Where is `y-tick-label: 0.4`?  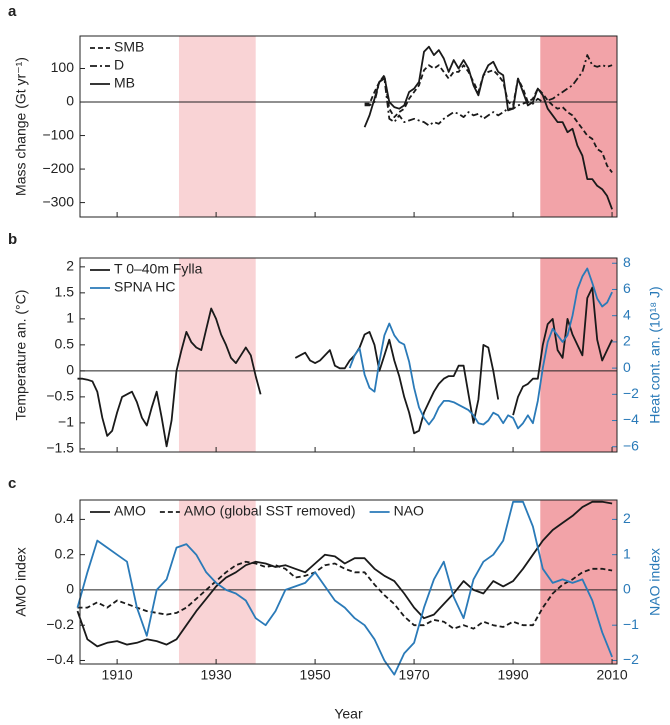
y-tick-label: 0.4 is located at coordinates (65, 518).